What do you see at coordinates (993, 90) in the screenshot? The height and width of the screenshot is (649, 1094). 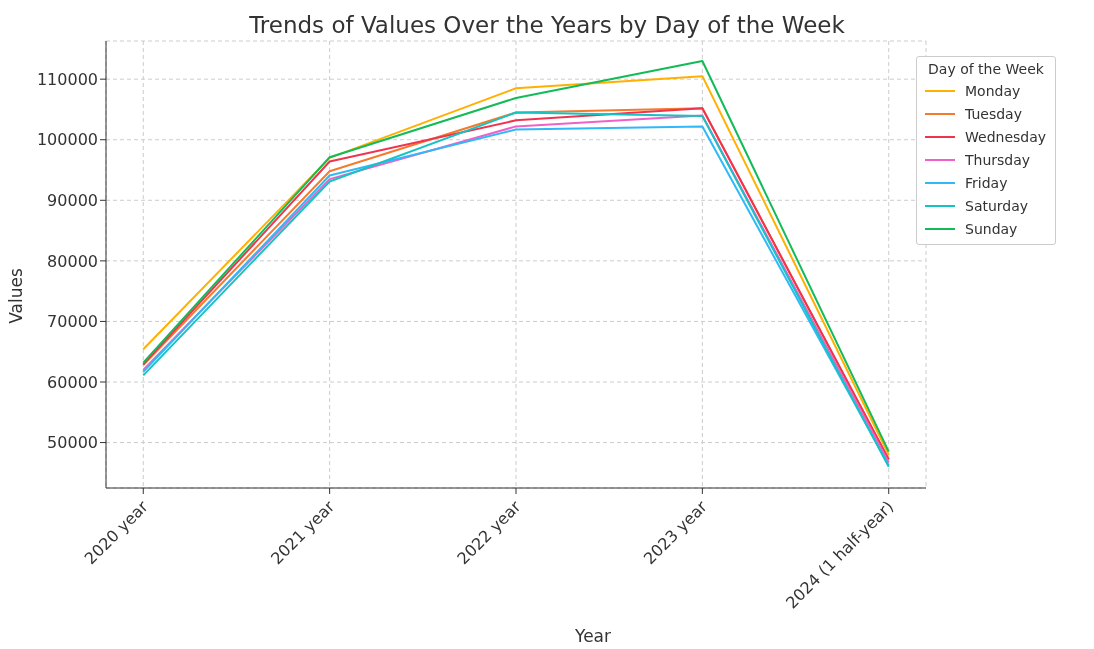 I see `legend-label: Monday` at bounding box center [993, 90].